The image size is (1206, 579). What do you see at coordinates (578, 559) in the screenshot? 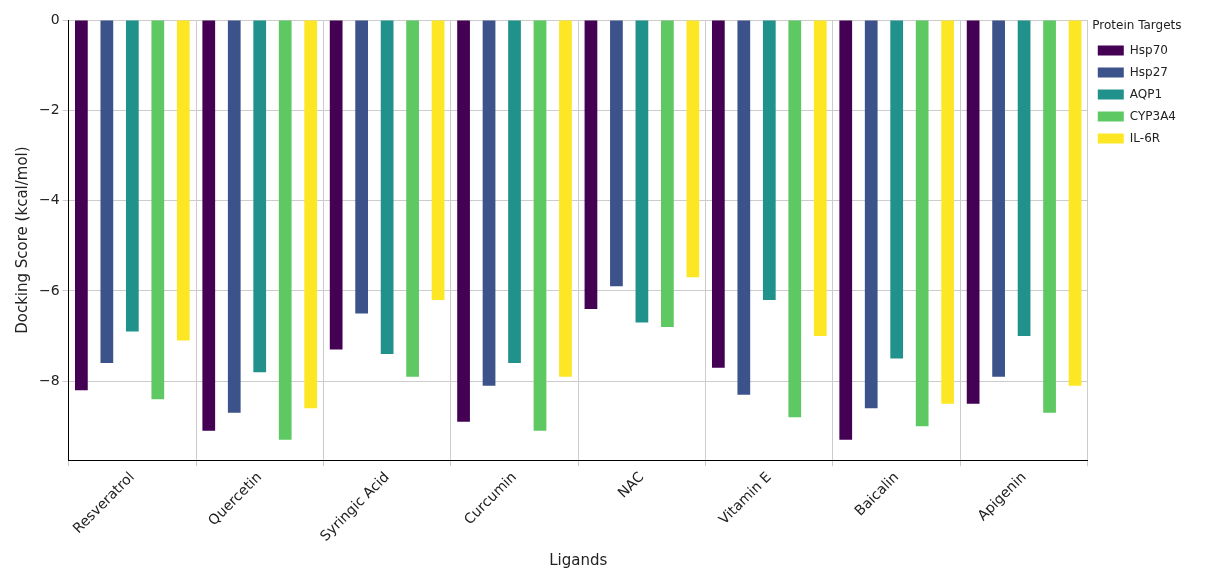
I see `x-axis-title: Ligands` at bounding box center [578, 559].